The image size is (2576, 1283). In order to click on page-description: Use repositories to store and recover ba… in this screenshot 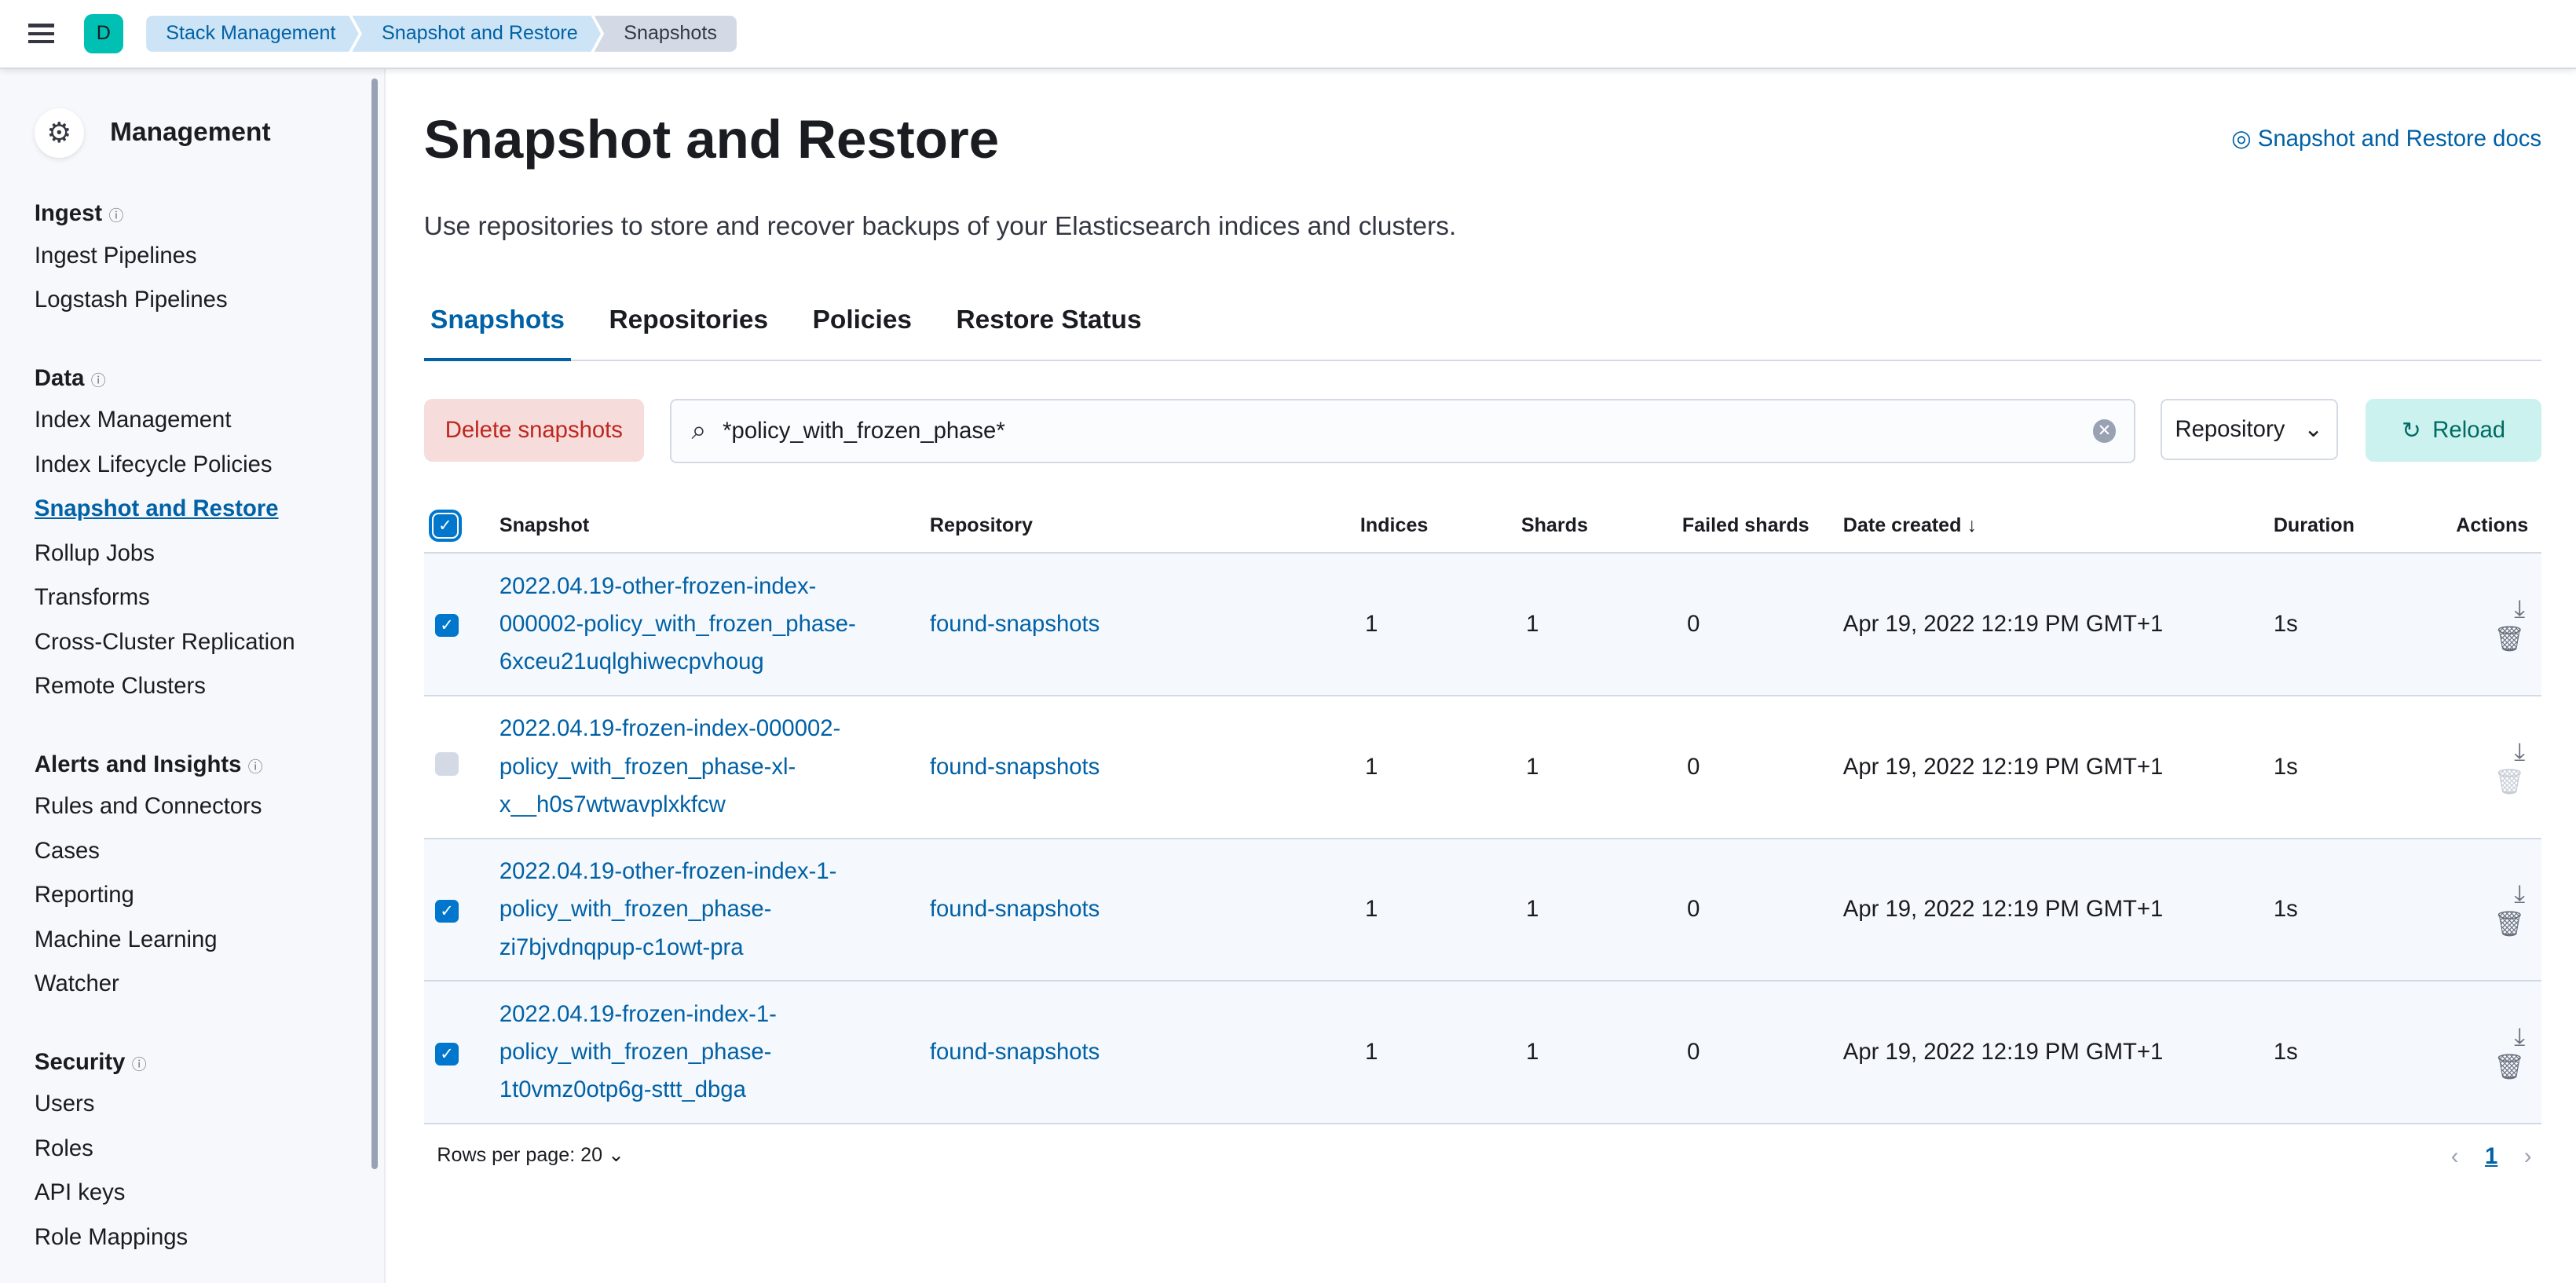, I will do `click(940, 226)`.